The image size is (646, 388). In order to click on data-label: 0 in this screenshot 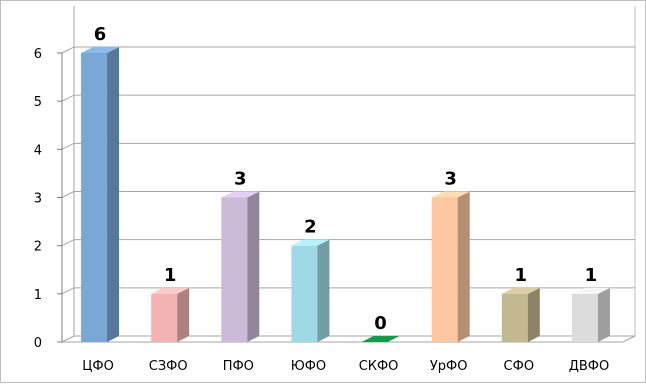, I will do `click(380, 323)`.